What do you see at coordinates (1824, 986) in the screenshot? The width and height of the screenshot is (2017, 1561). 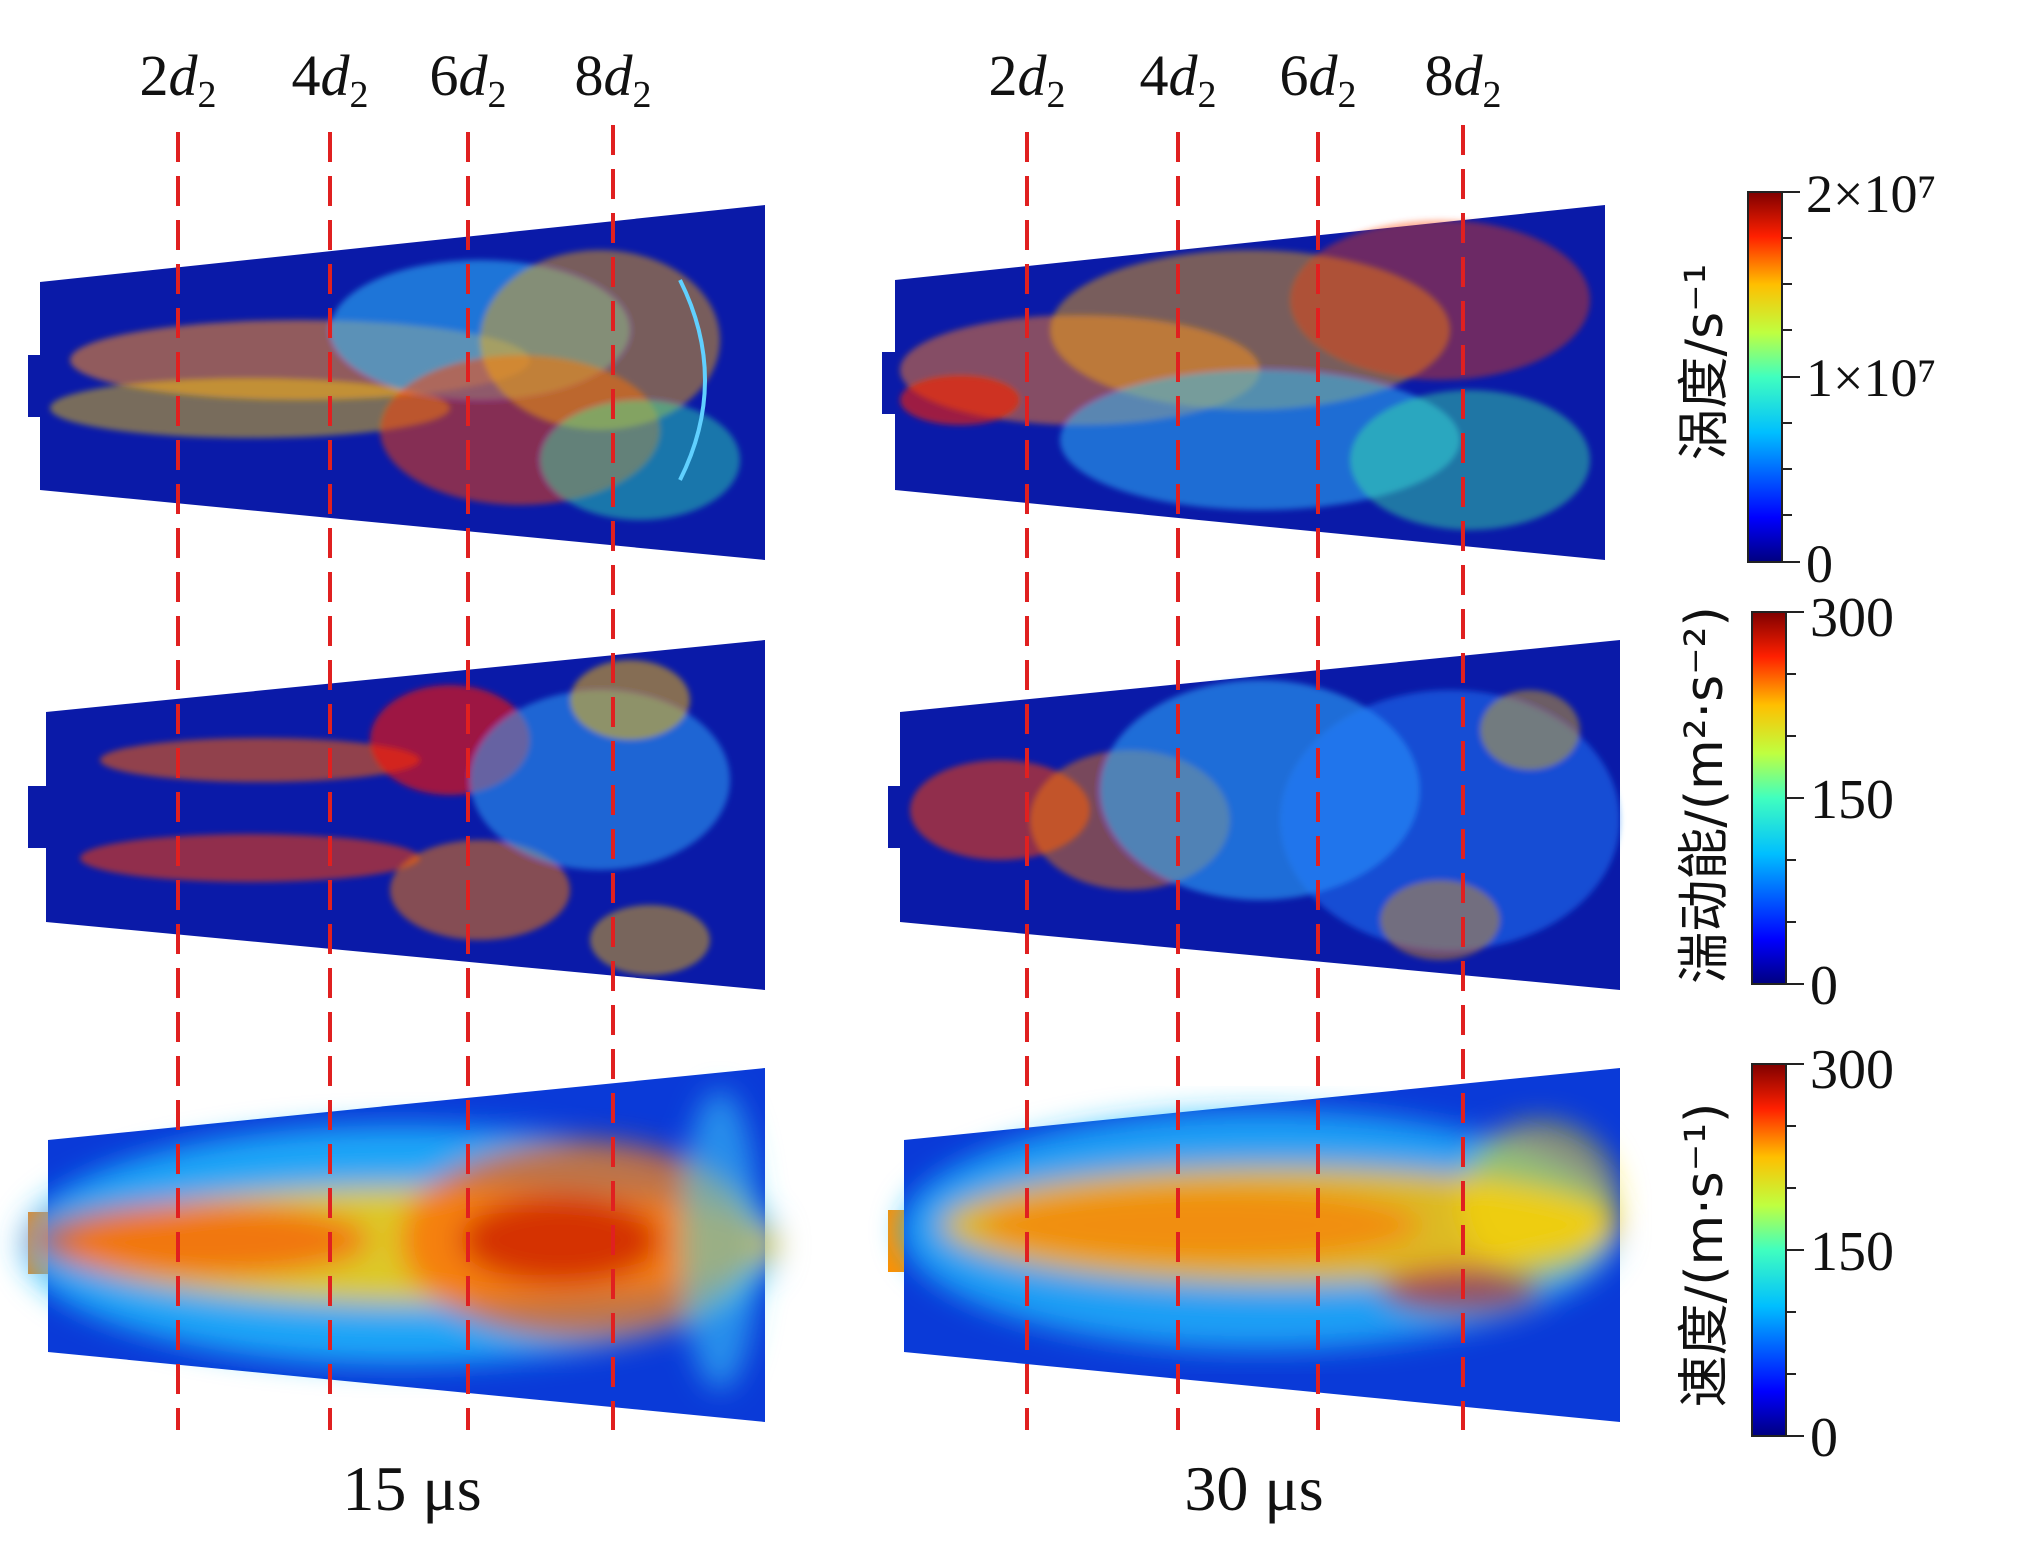 I see `colorbar-tke-tick-min: 0` at bounding box center [1824, 986].